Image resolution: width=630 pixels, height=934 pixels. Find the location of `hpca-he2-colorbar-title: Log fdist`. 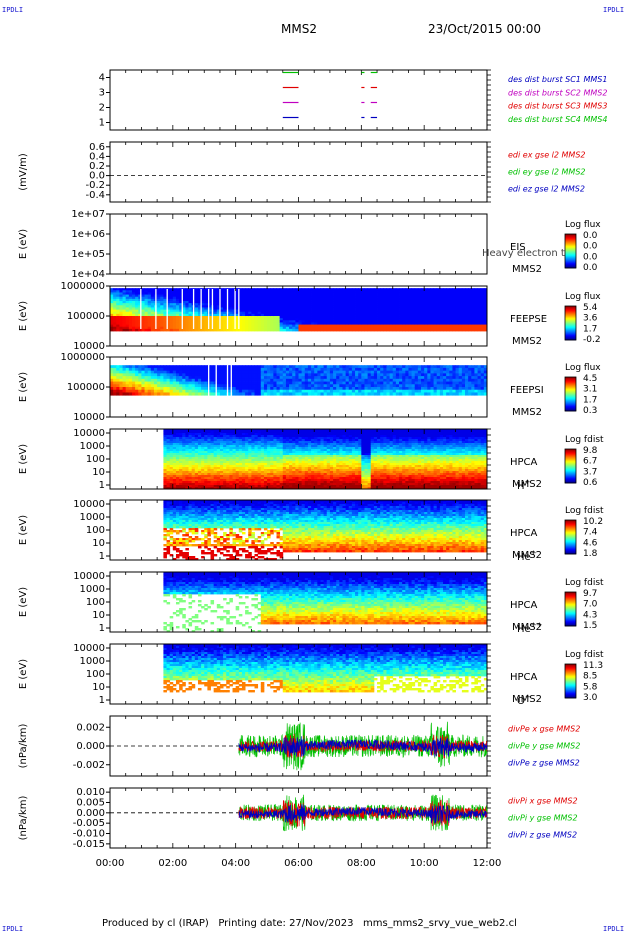

hpca-he2-colorbar-title: Log fdist is located at coordinates (584, 583).